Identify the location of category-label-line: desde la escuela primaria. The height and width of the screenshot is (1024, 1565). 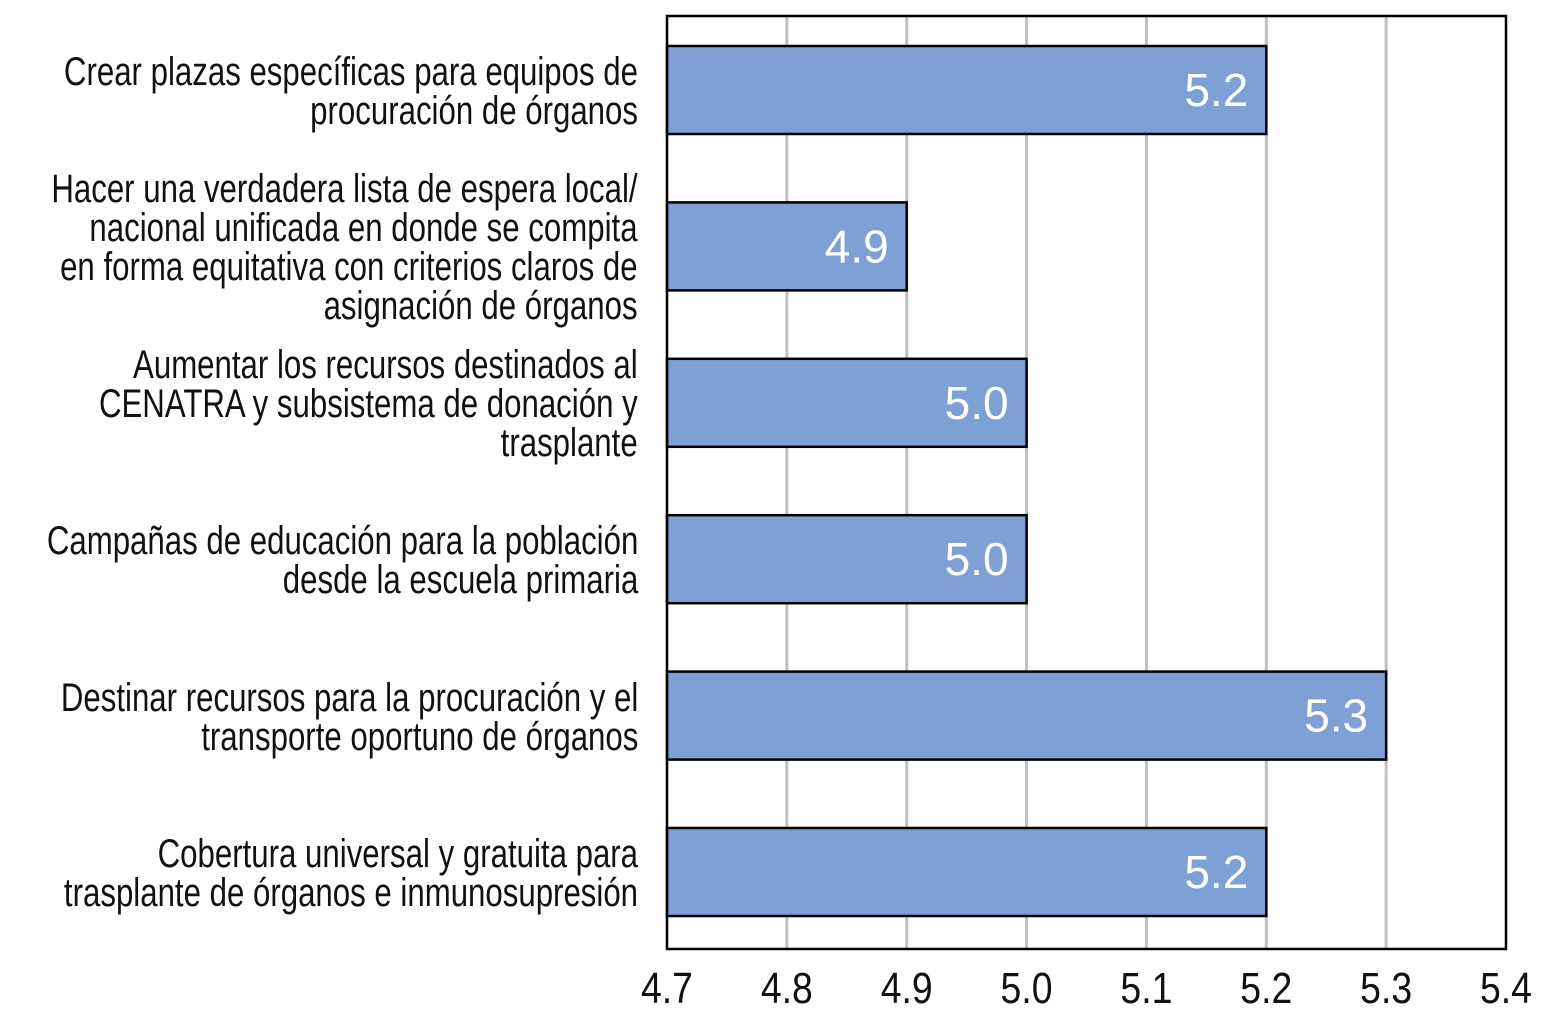
(460, 580).